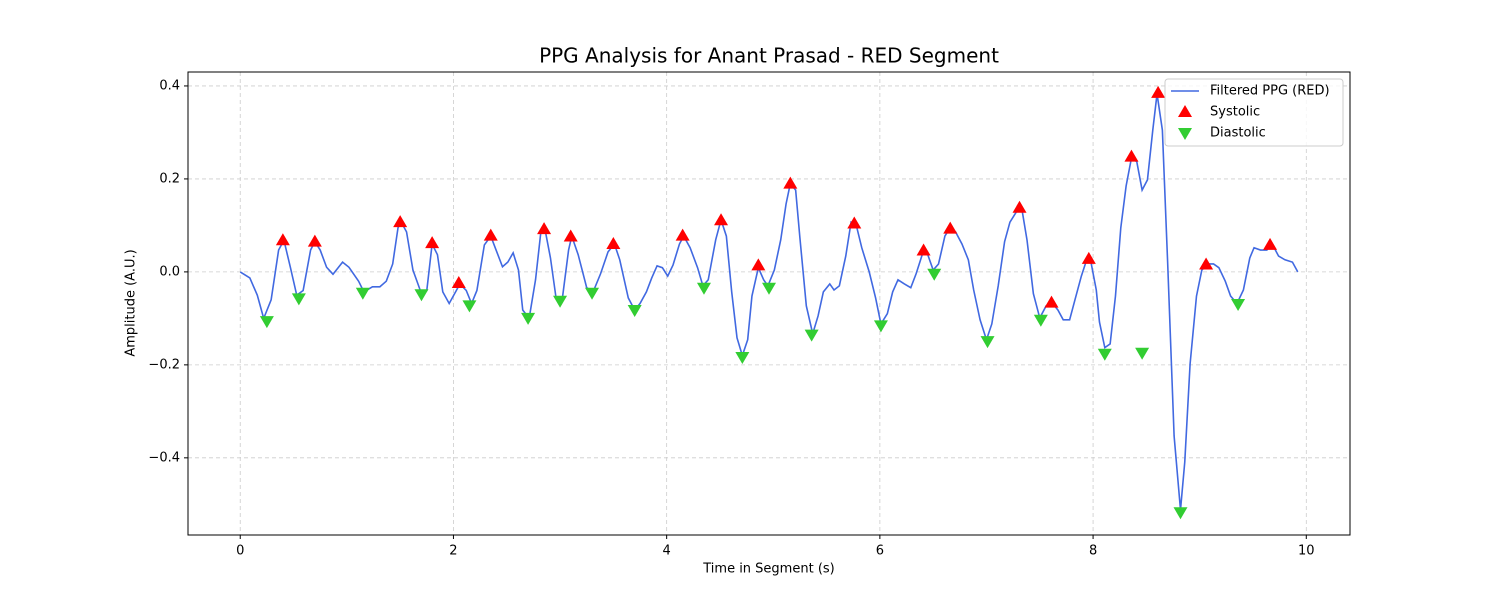 Image resolution: width=1500 pixels, height=600 pixels. I want to click on legend-box, so click(1254, 112).